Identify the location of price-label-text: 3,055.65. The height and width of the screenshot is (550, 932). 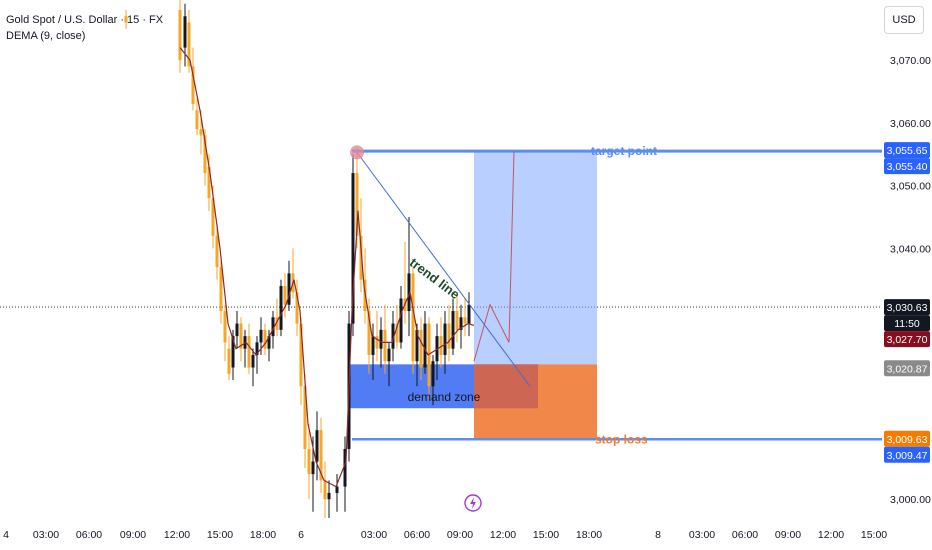
(907, 151).